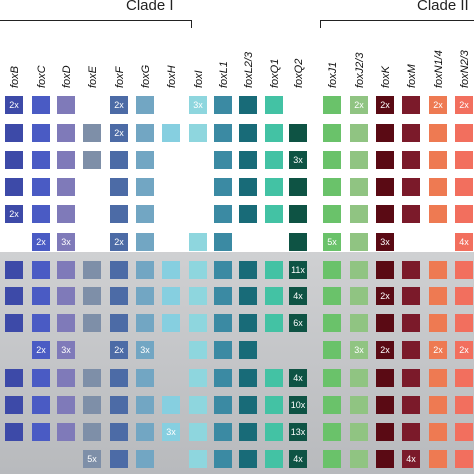  What do you see at coordinates (146, 76) in the screenshot?
I see `gene-label-foxg: foxG` at bounding box center [146, 76].